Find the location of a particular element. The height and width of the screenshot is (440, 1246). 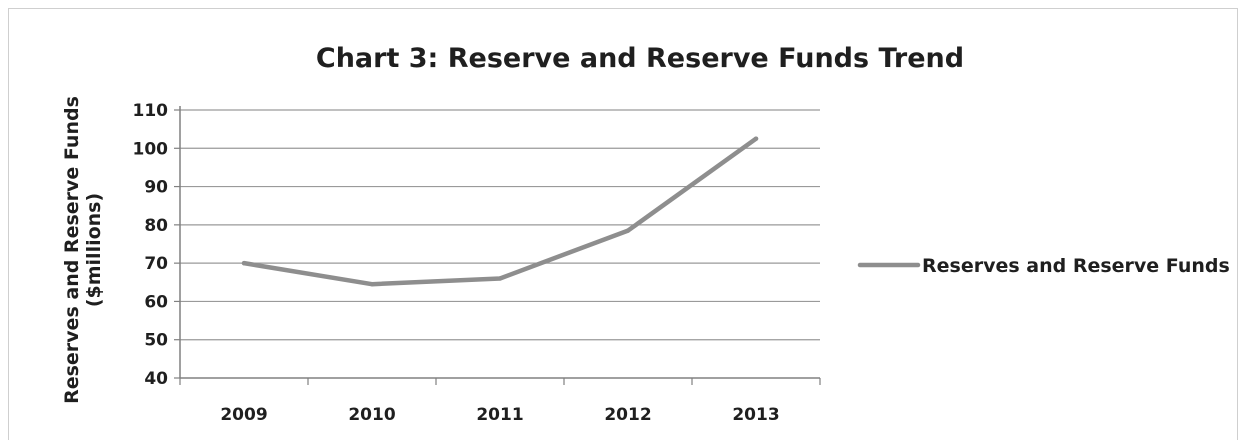

y-tick-label: 80 is located at coordinates (156, 226).